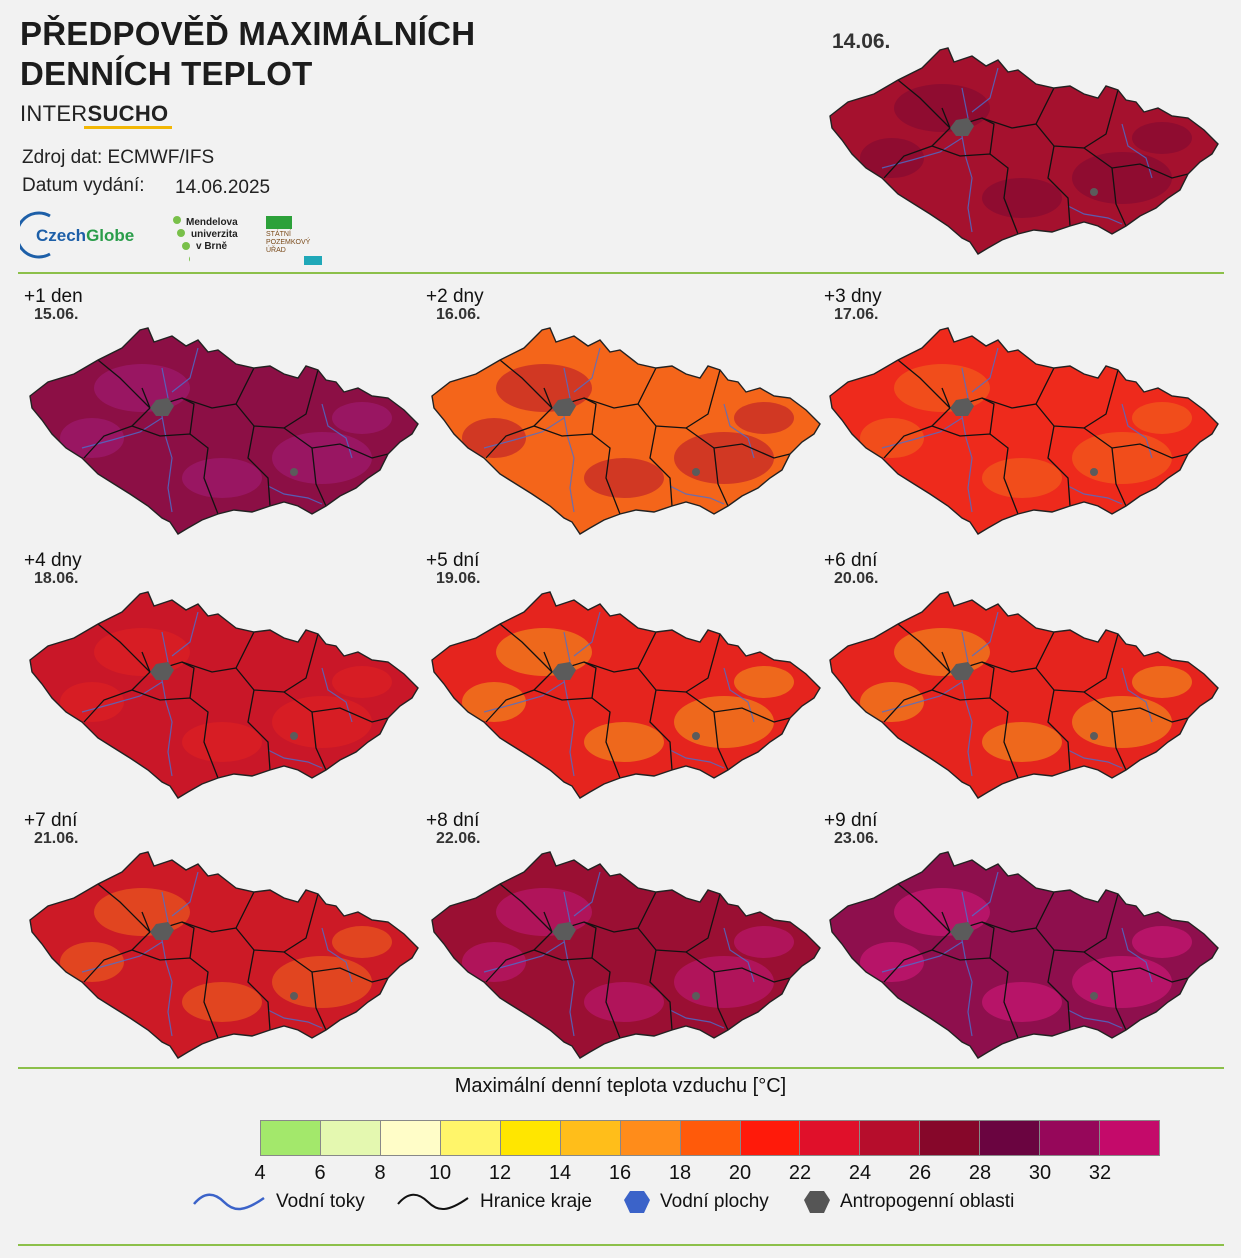 Image resolution: width=1241 pixels, height=1258 pixels. What do you see at coordinates (624, 939) in the screenshot?
I see `forecast-panel-8: +8 dní 22.06.` at bounding box center [624, 939].